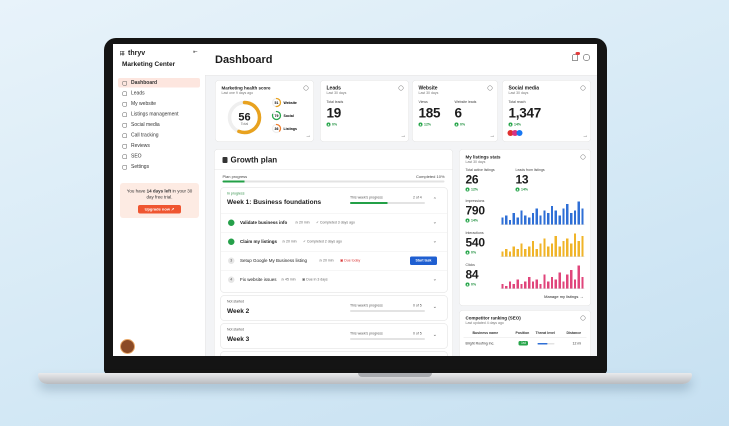  I want to click on business-name: Bright Roofing Inc., so click(480, 344).